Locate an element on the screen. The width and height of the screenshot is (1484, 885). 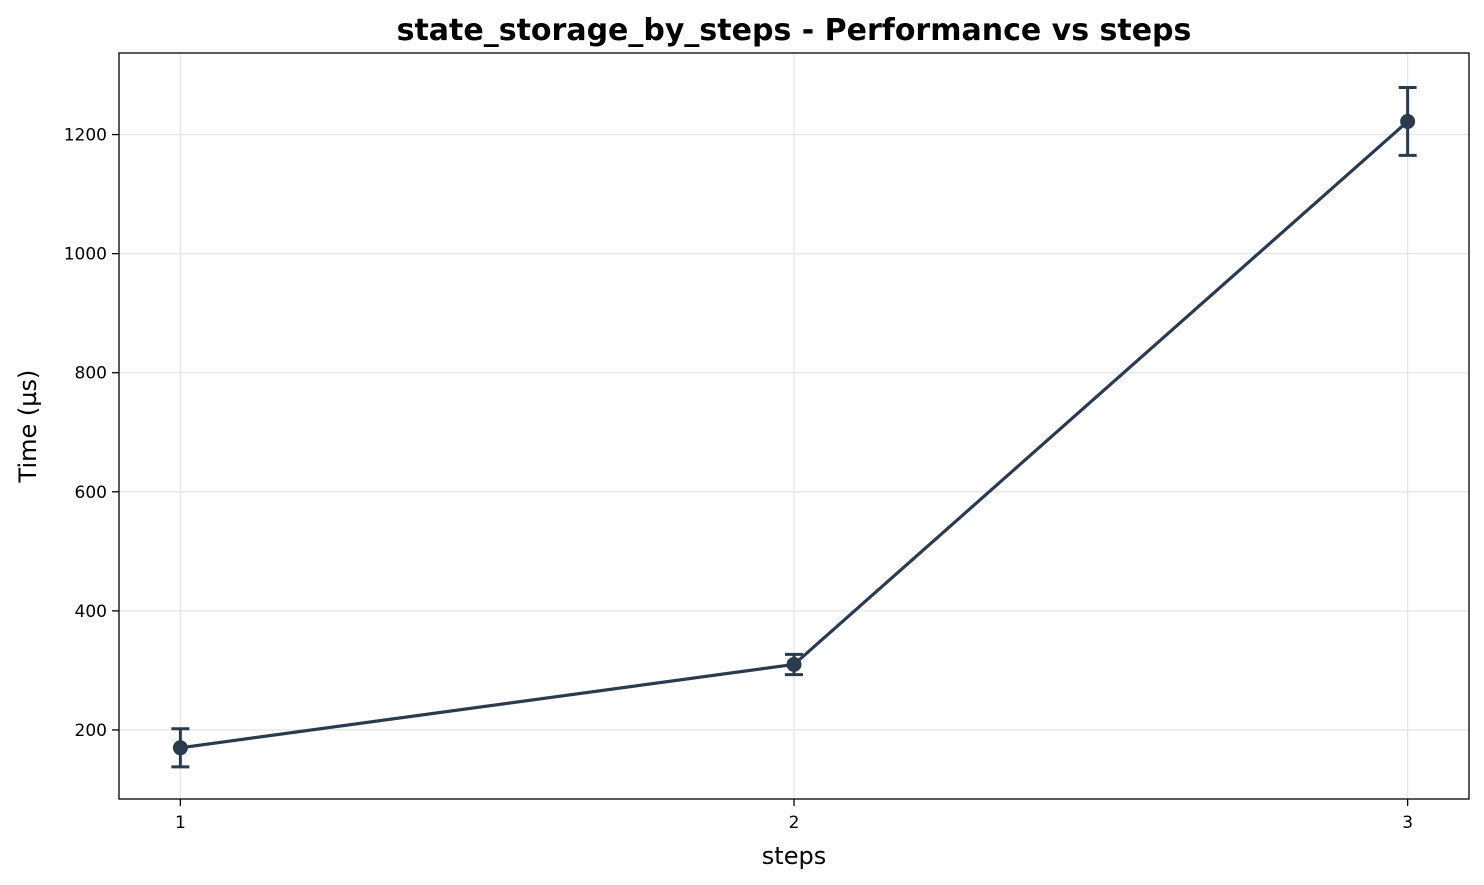
x-tick-label: 1 is located at coordinates (180, 823).